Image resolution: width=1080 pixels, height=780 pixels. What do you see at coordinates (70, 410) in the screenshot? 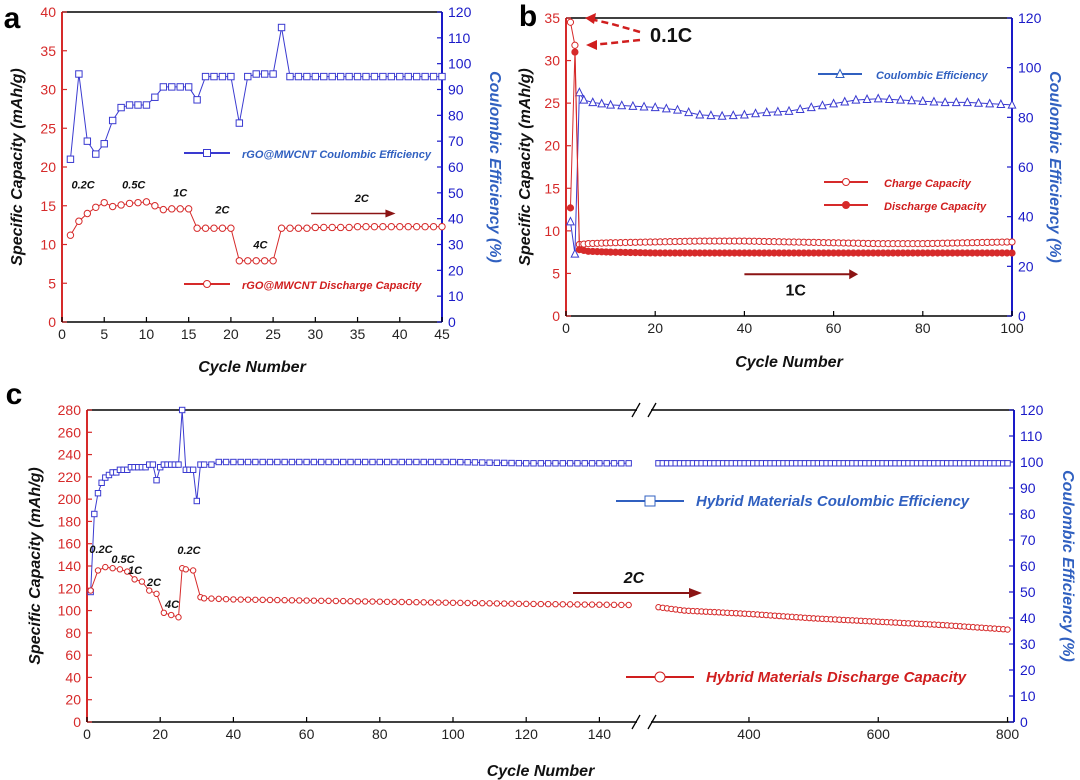
I see `y-tick-label: 280` at bounding box center [70, 410].